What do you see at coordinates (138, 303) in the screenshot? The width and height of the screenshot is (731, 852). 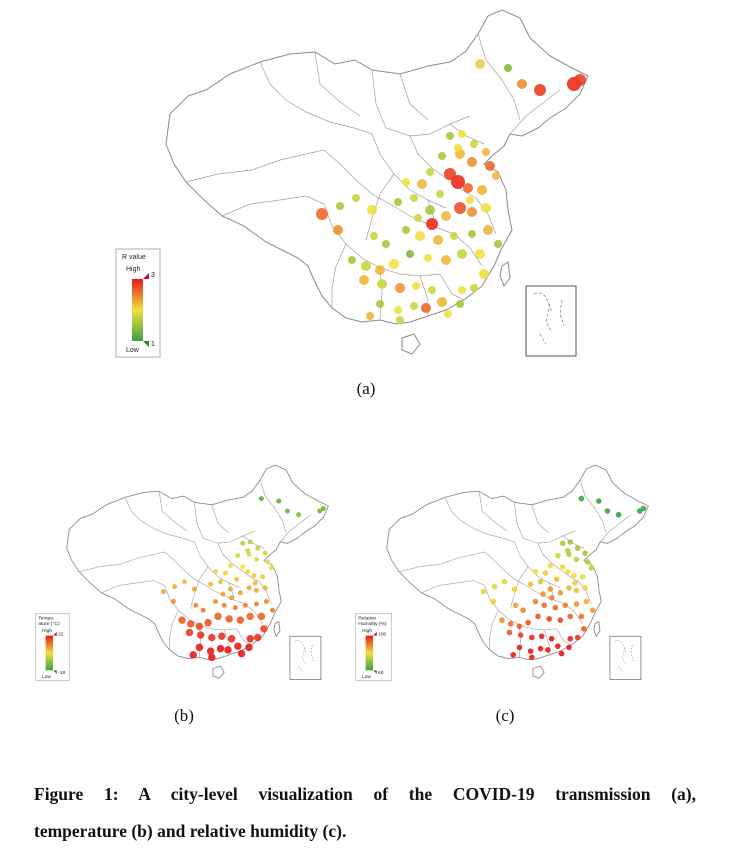 I see `legend-r-value: R value High Low 3 1` at bounding box center [138, 303].